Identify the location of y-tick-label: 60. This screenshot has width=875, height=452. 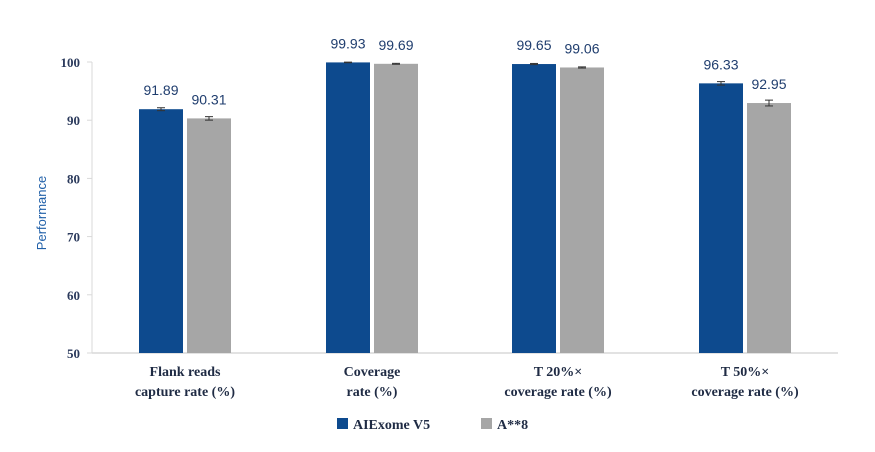
(73, 295).